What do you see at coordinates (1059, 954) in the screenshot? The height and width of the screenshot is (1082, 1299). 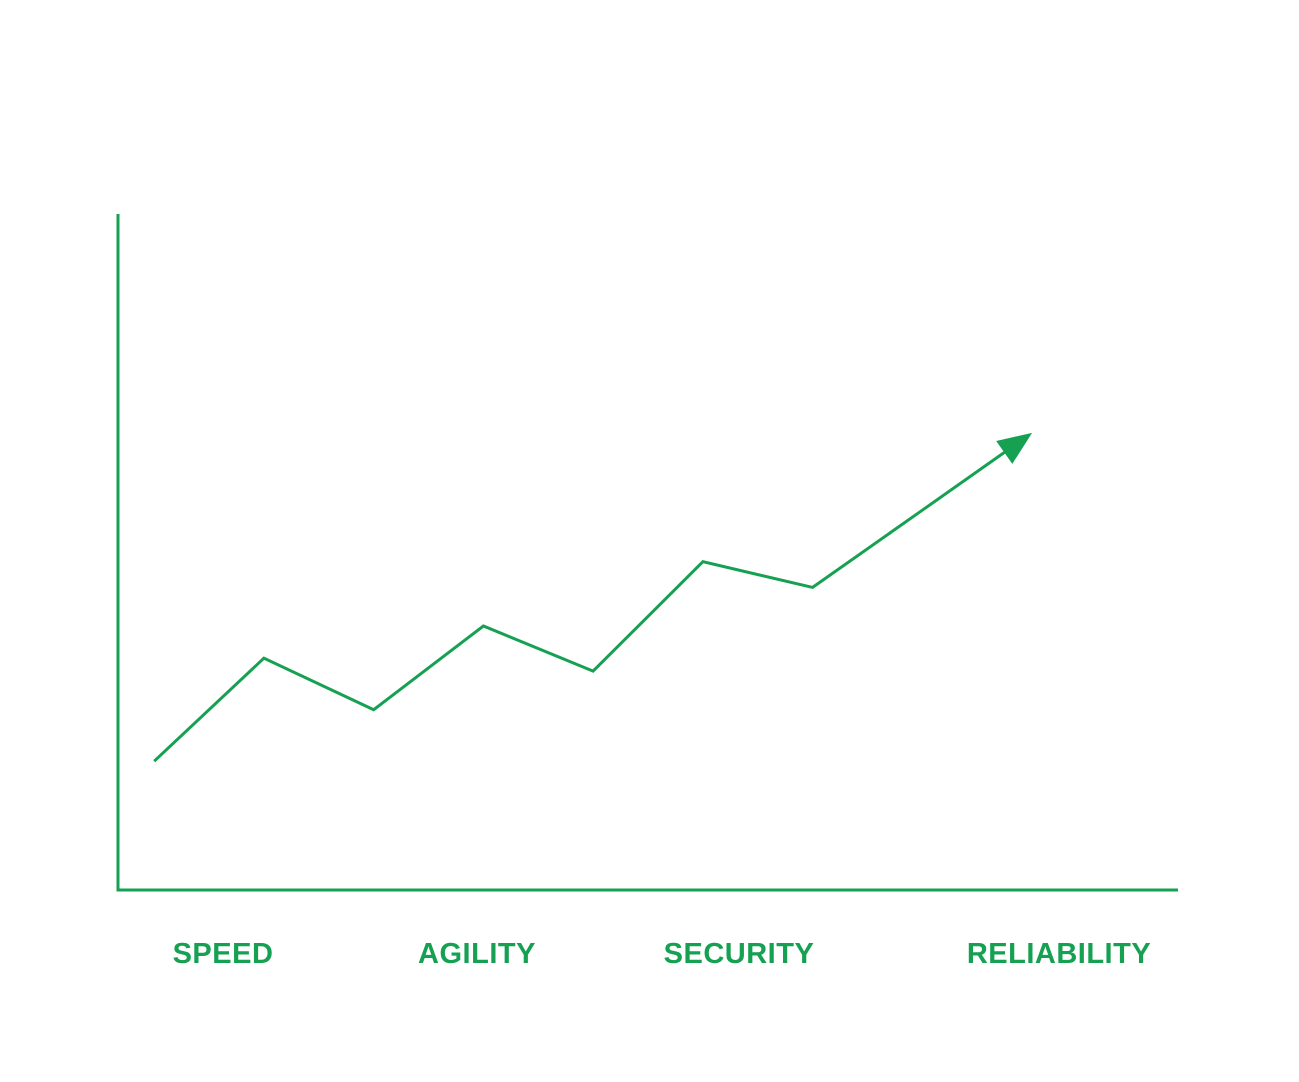 I see `category-label-reliability: RELIABILITY` at bounding box center [1059, 954].